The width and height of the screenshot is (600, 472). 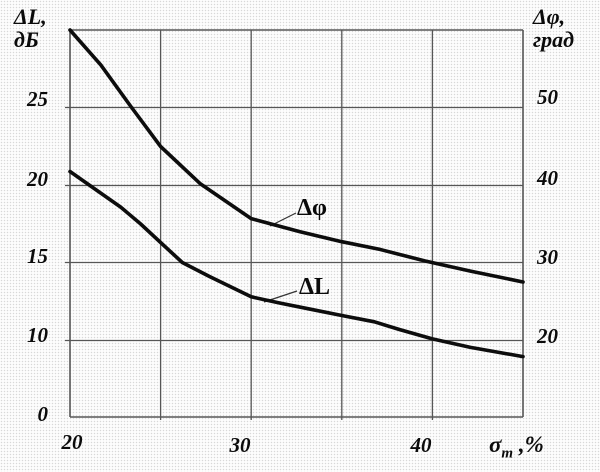 I want to click on right-tick-20: 20, so click(x=547, y=336).